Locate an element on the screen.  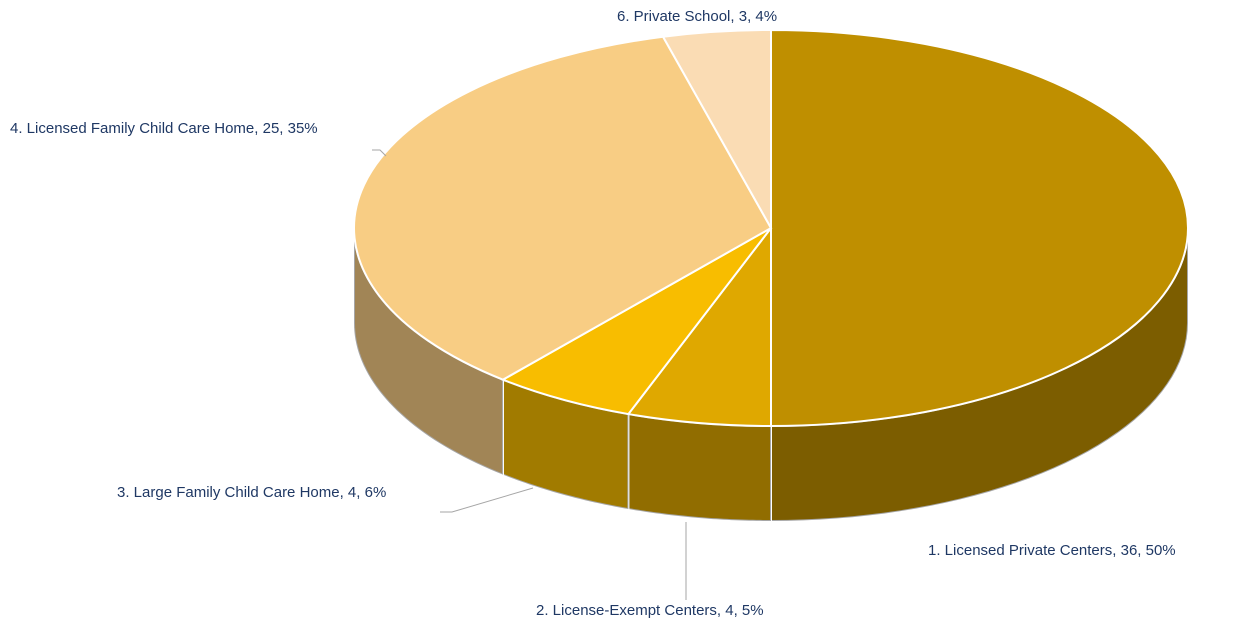
data-label: 2. License-Exempt Centers, 4, 5% is located at coordinates (650, 610).